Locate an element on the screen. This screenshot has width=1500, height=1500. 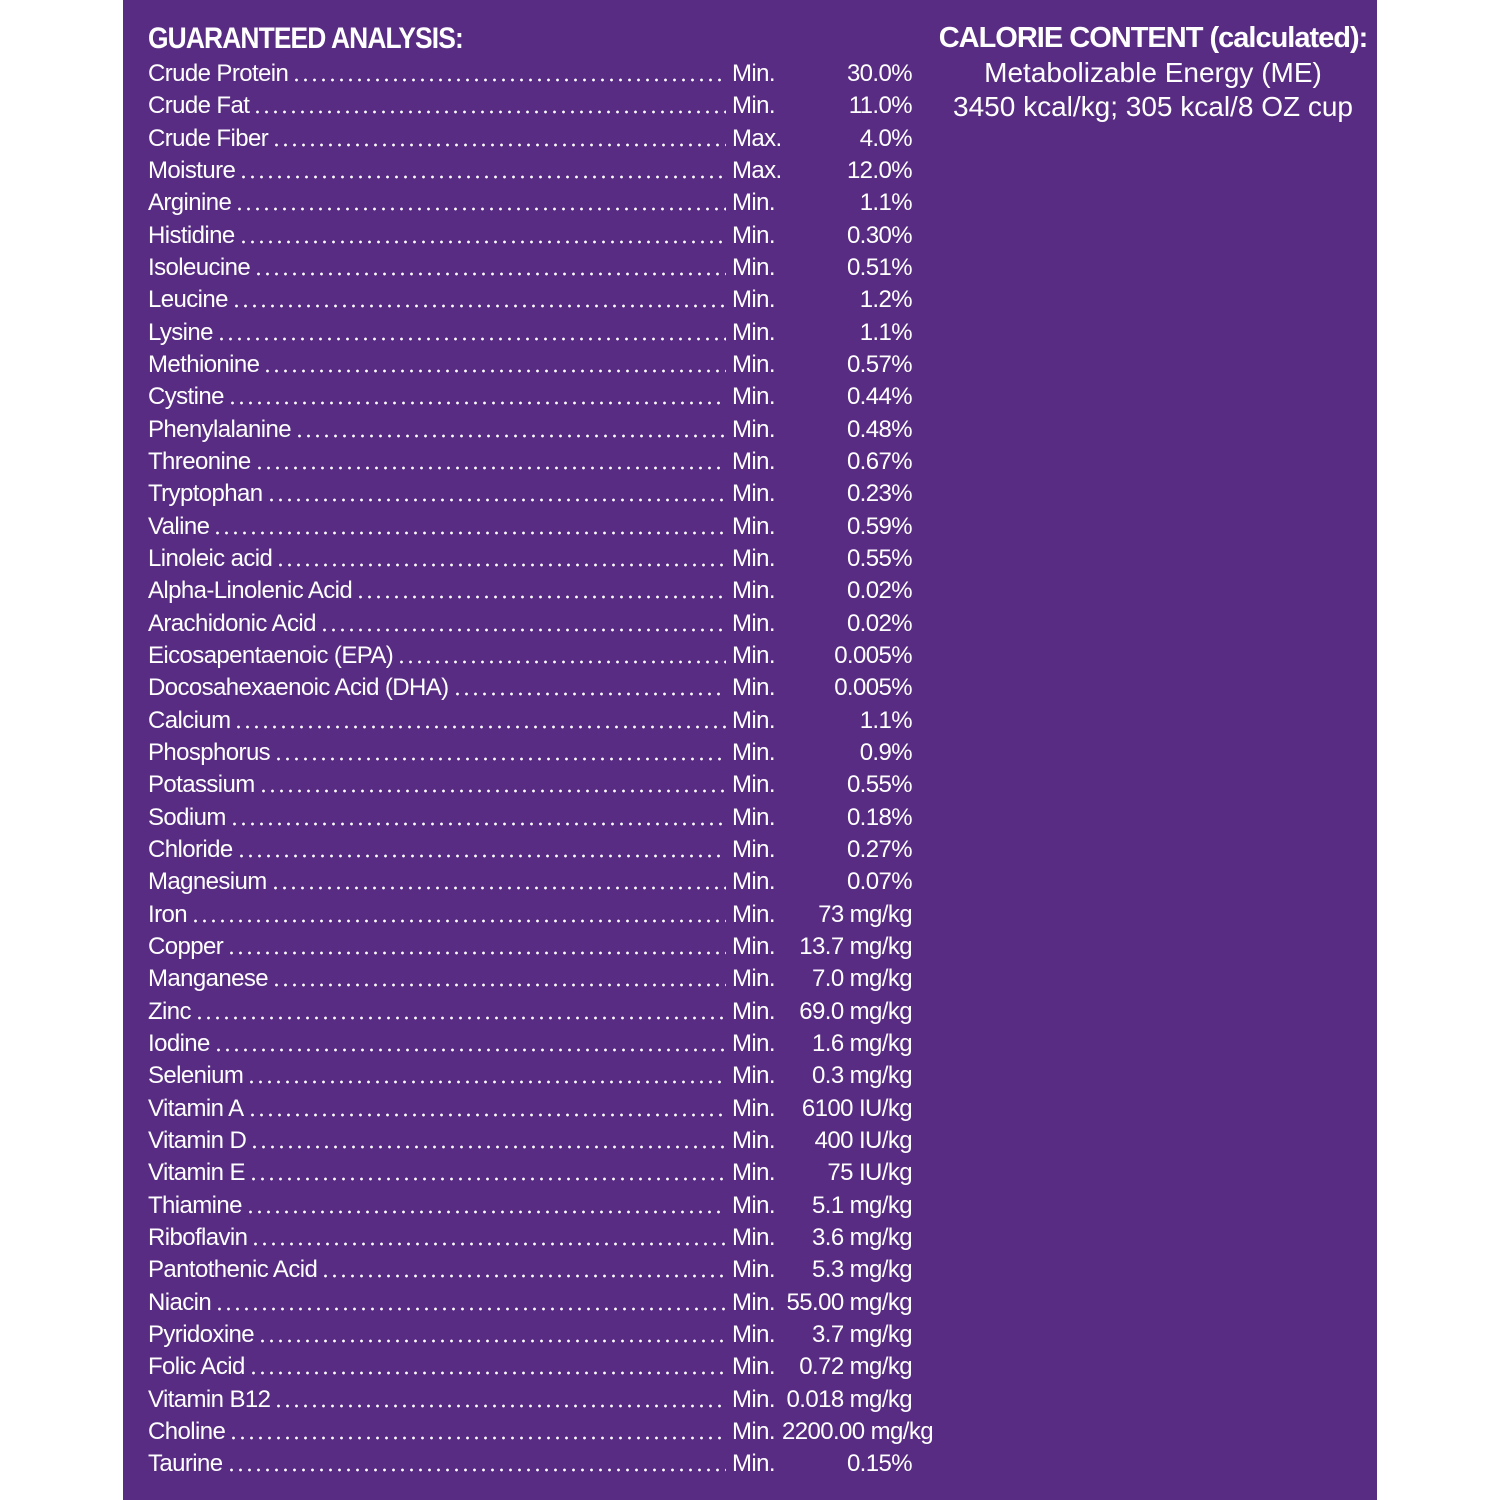
analysis-row: Zinc Min. 69.0 mg/kg is located at coordinates (530, 1011).